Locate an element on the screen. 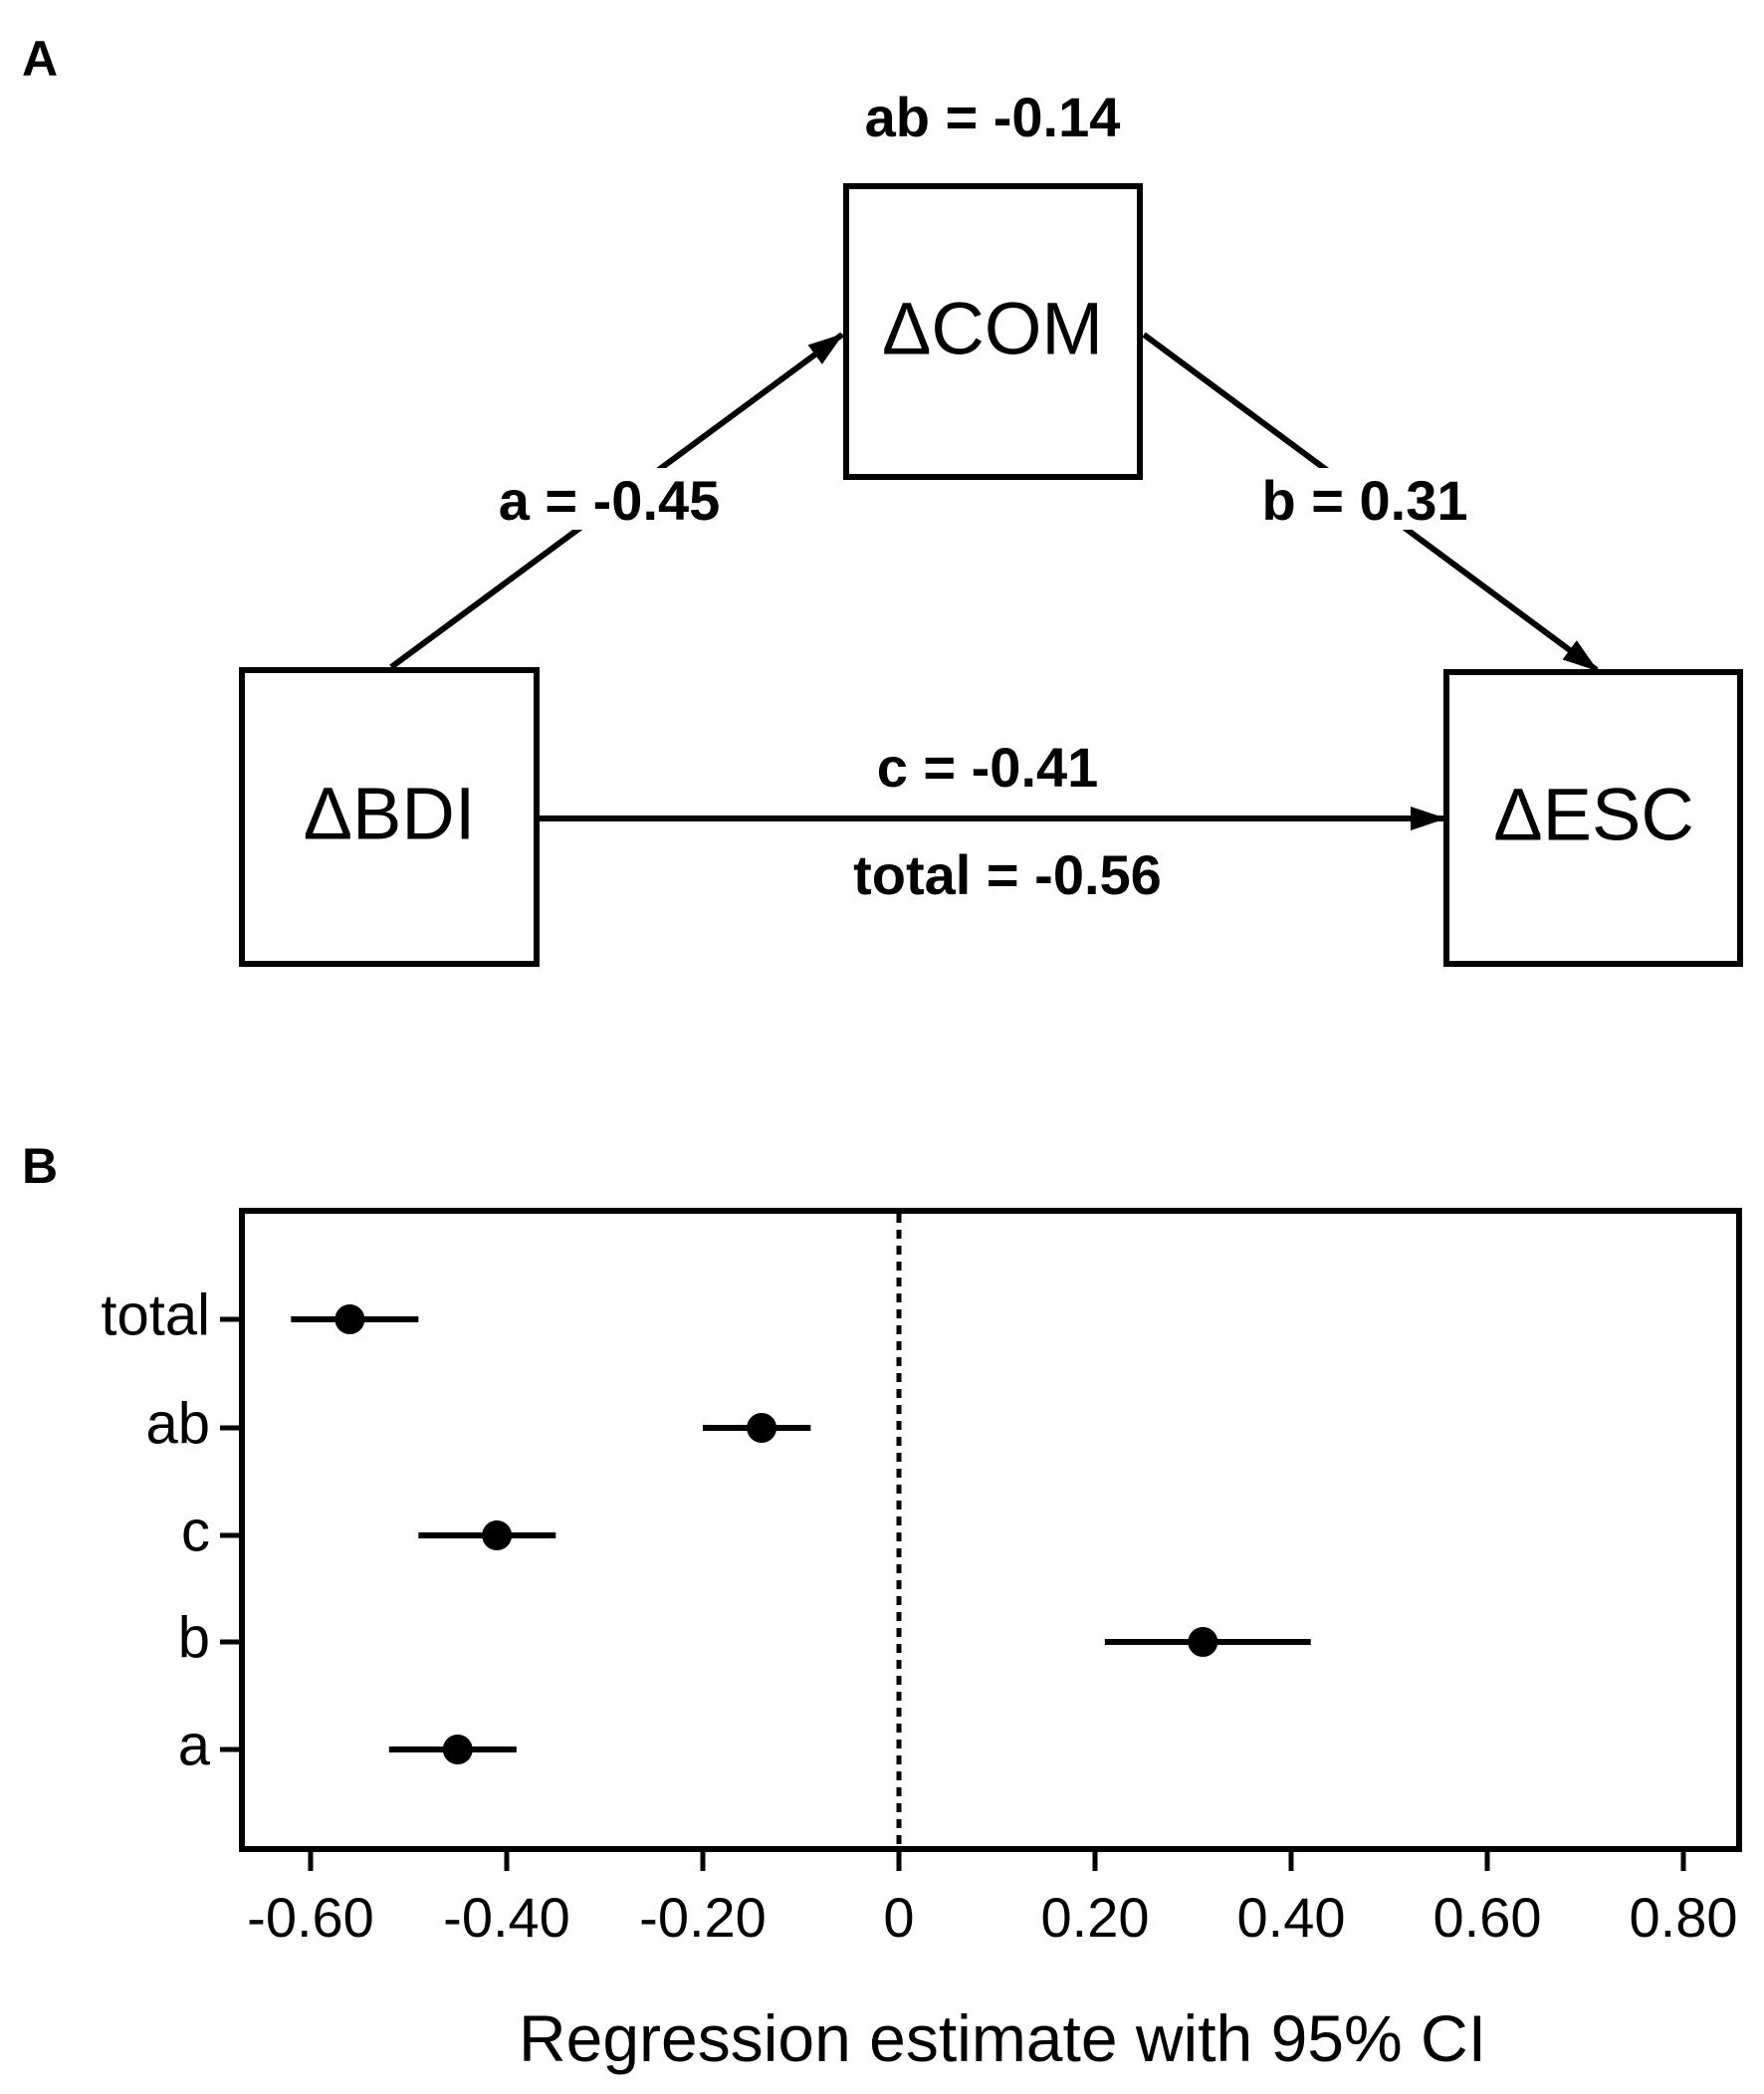  path-total-label: total = -0.56 is located at coordinates (1007, 875).